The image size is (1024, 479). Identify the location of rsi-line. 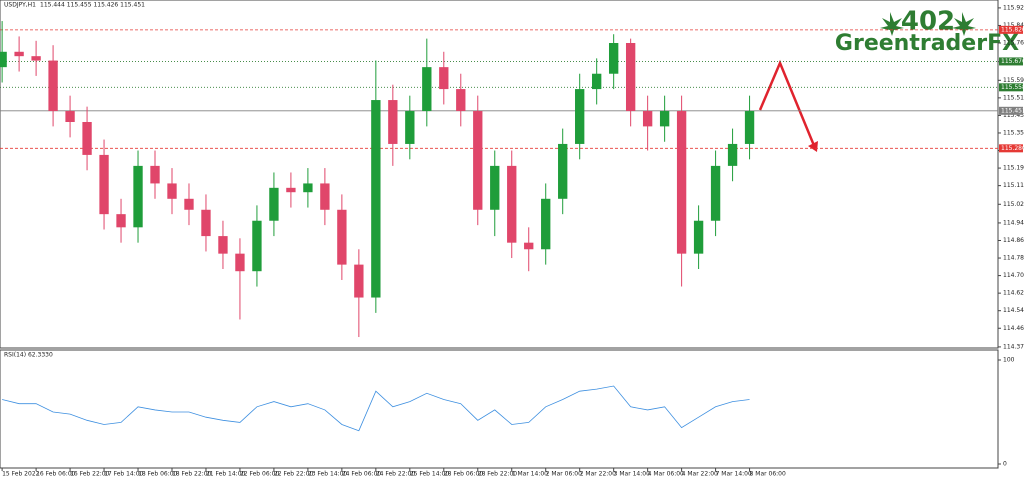
(376, 408).